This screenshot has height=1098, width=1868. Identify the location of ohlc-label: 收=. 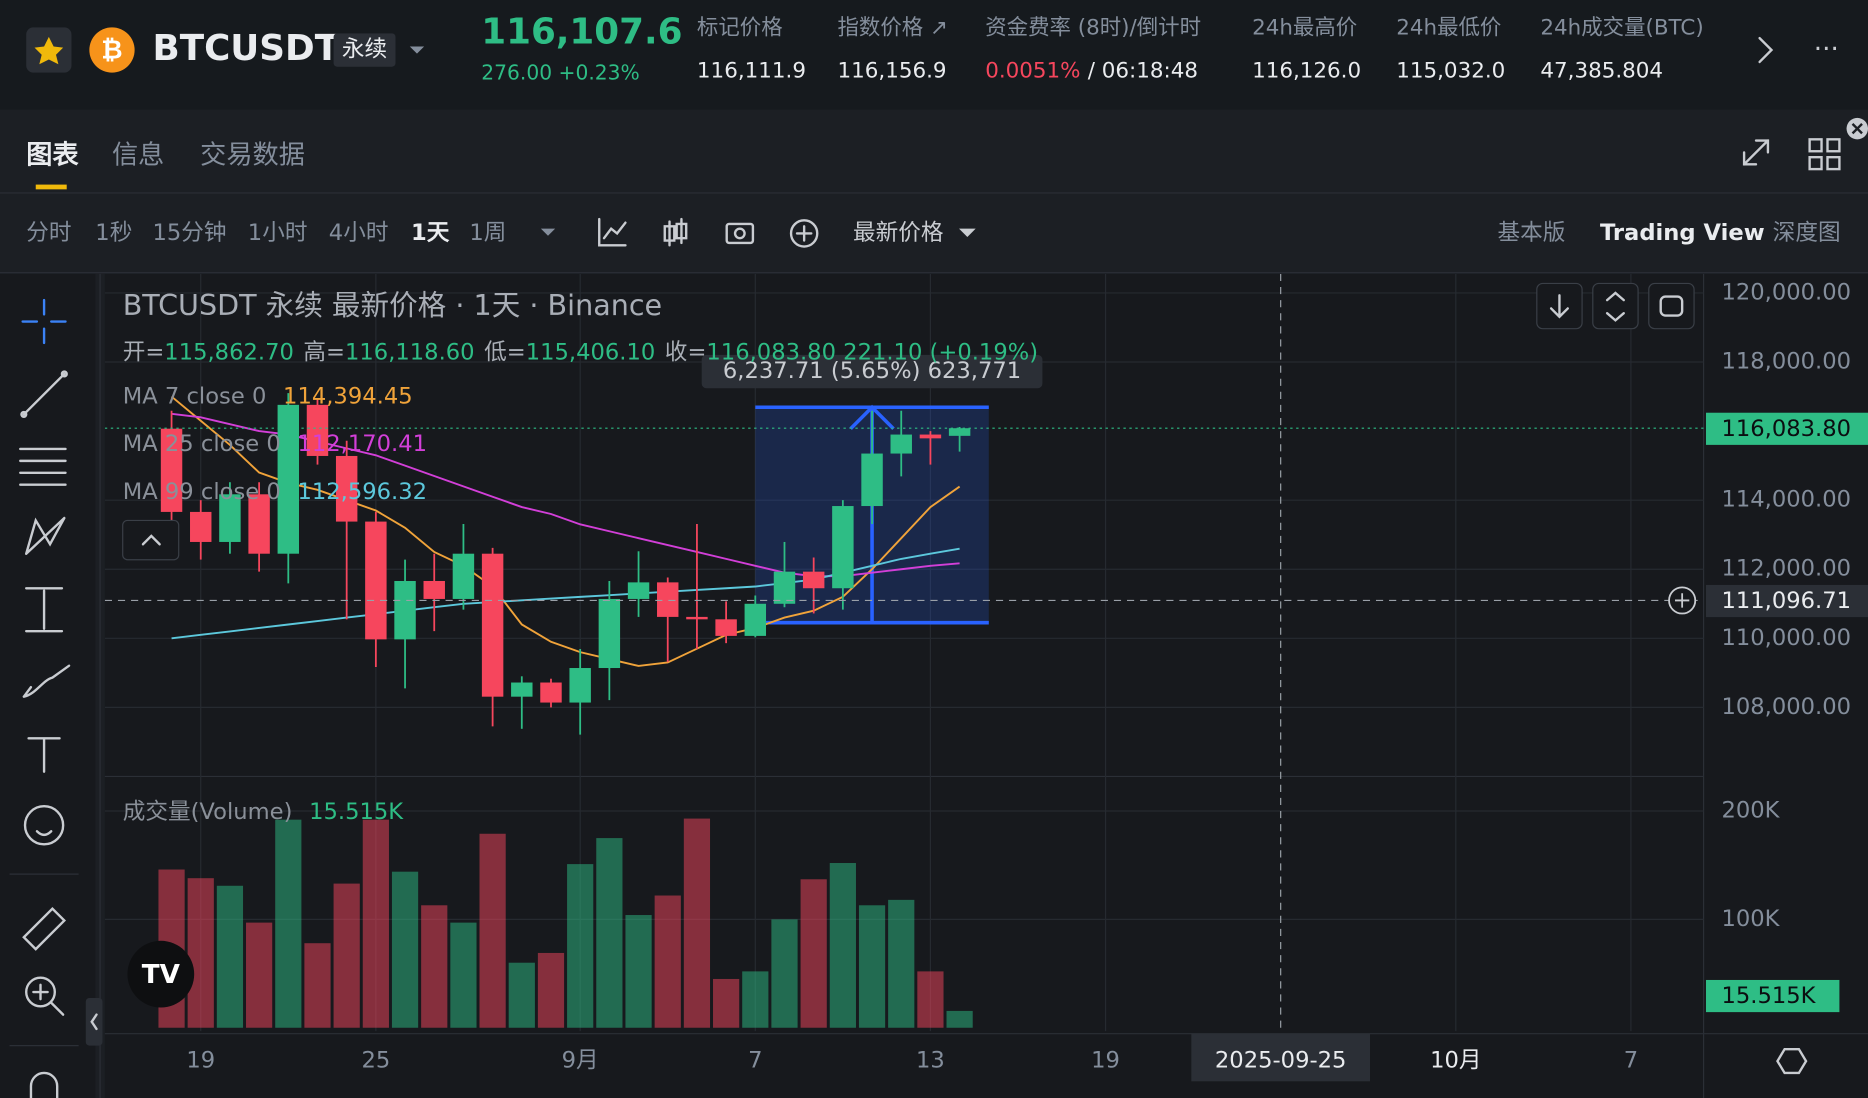
(686, 352).